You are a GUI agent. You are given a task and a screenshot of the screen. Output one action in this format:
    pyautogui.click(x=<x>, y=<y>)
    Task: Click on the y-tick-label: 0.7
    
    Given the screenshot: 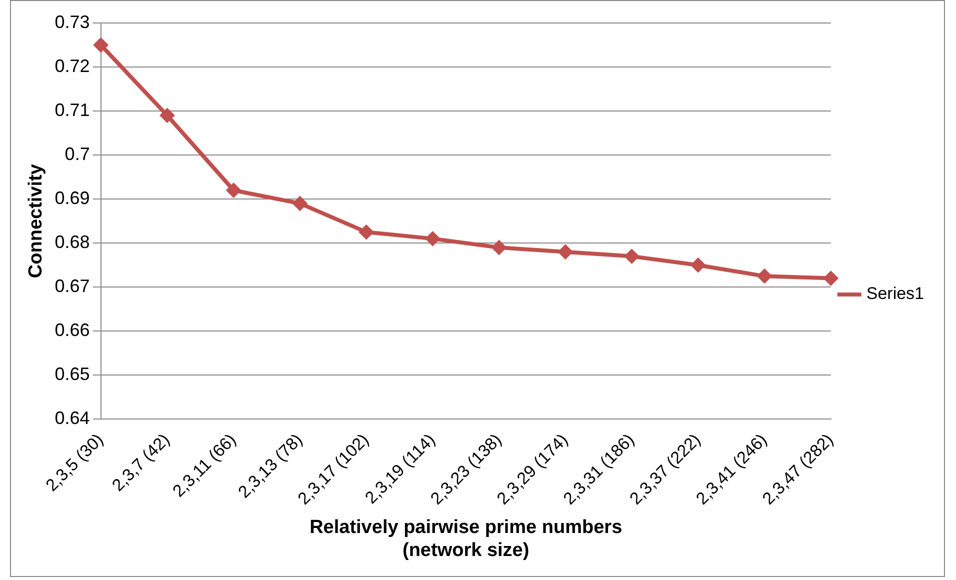 What is the action you would take?
    pyautogui.click(x=77, y=154)
    